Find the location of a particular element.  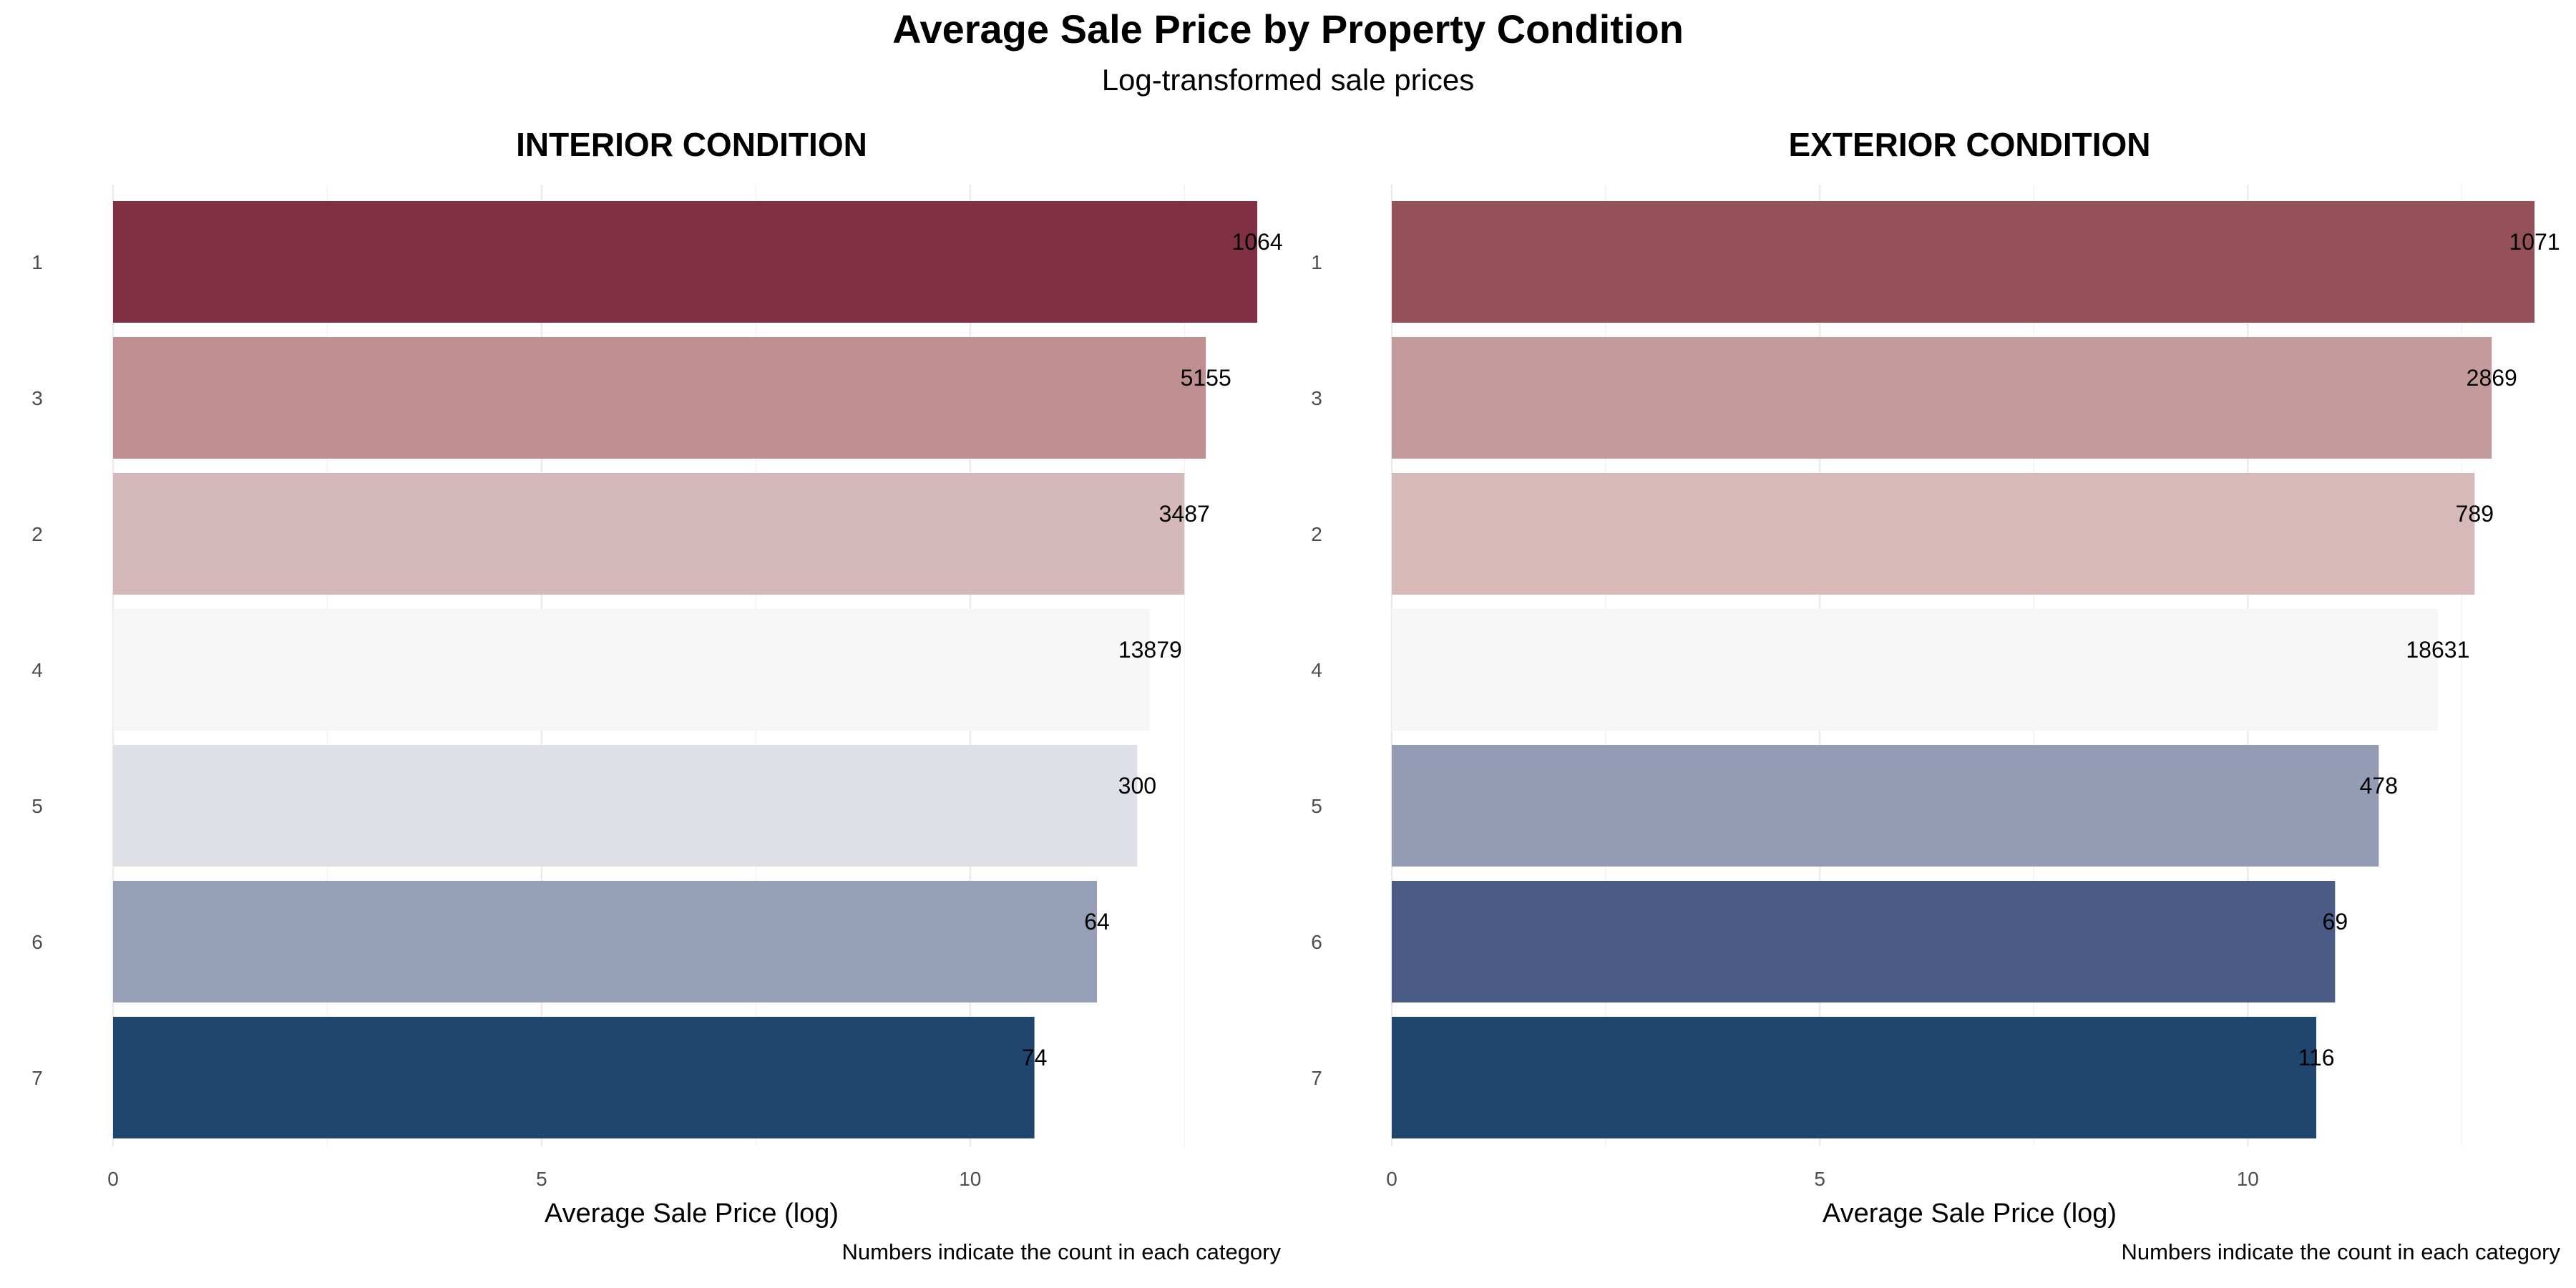

bar-count-label: 64 is located at coordinates (1097, 922).